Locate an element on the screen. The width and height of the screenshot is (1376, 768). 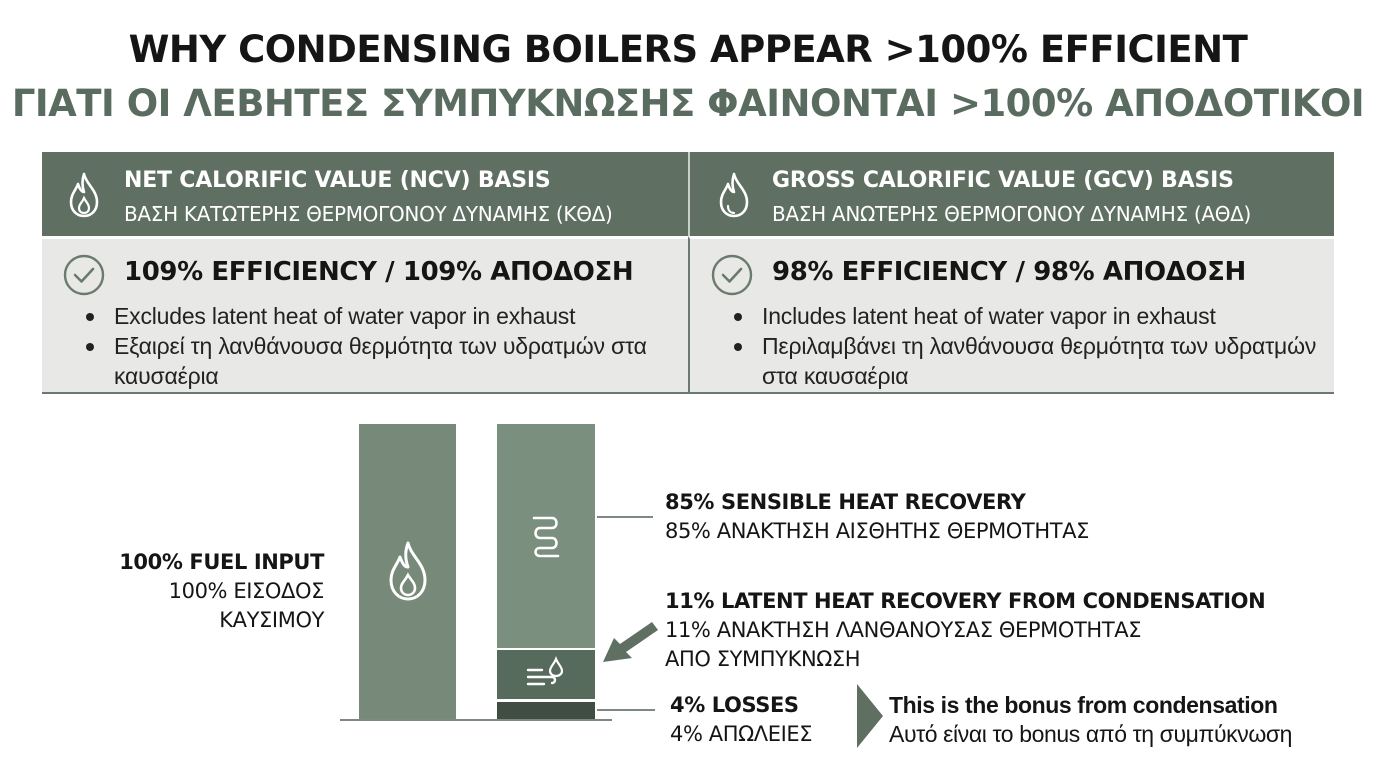
sensible-leader-line is located at coordinates (625, 517).